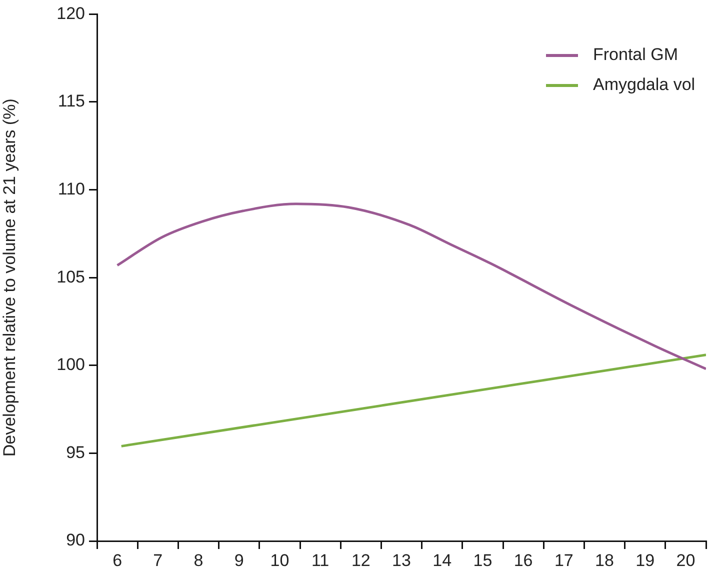 Image resolution: width=723 pixels, height=573 pixels. I want to click on y-axis-title: Development relative to volume at 21 years (%), so click(9, 277).